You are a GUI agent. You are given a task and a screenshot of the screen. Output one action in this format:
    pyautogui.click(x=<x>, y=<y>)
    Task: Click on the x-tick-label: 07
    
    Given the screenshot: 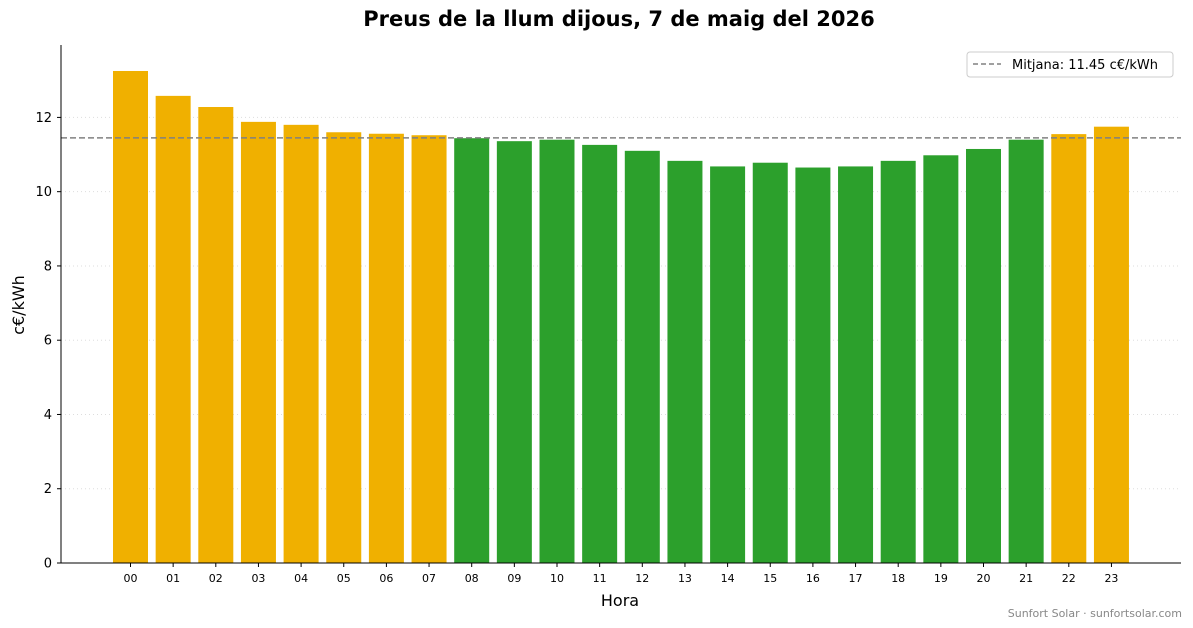 What is the action you would take?
    pyautogui.click(x=429, y=578)
    